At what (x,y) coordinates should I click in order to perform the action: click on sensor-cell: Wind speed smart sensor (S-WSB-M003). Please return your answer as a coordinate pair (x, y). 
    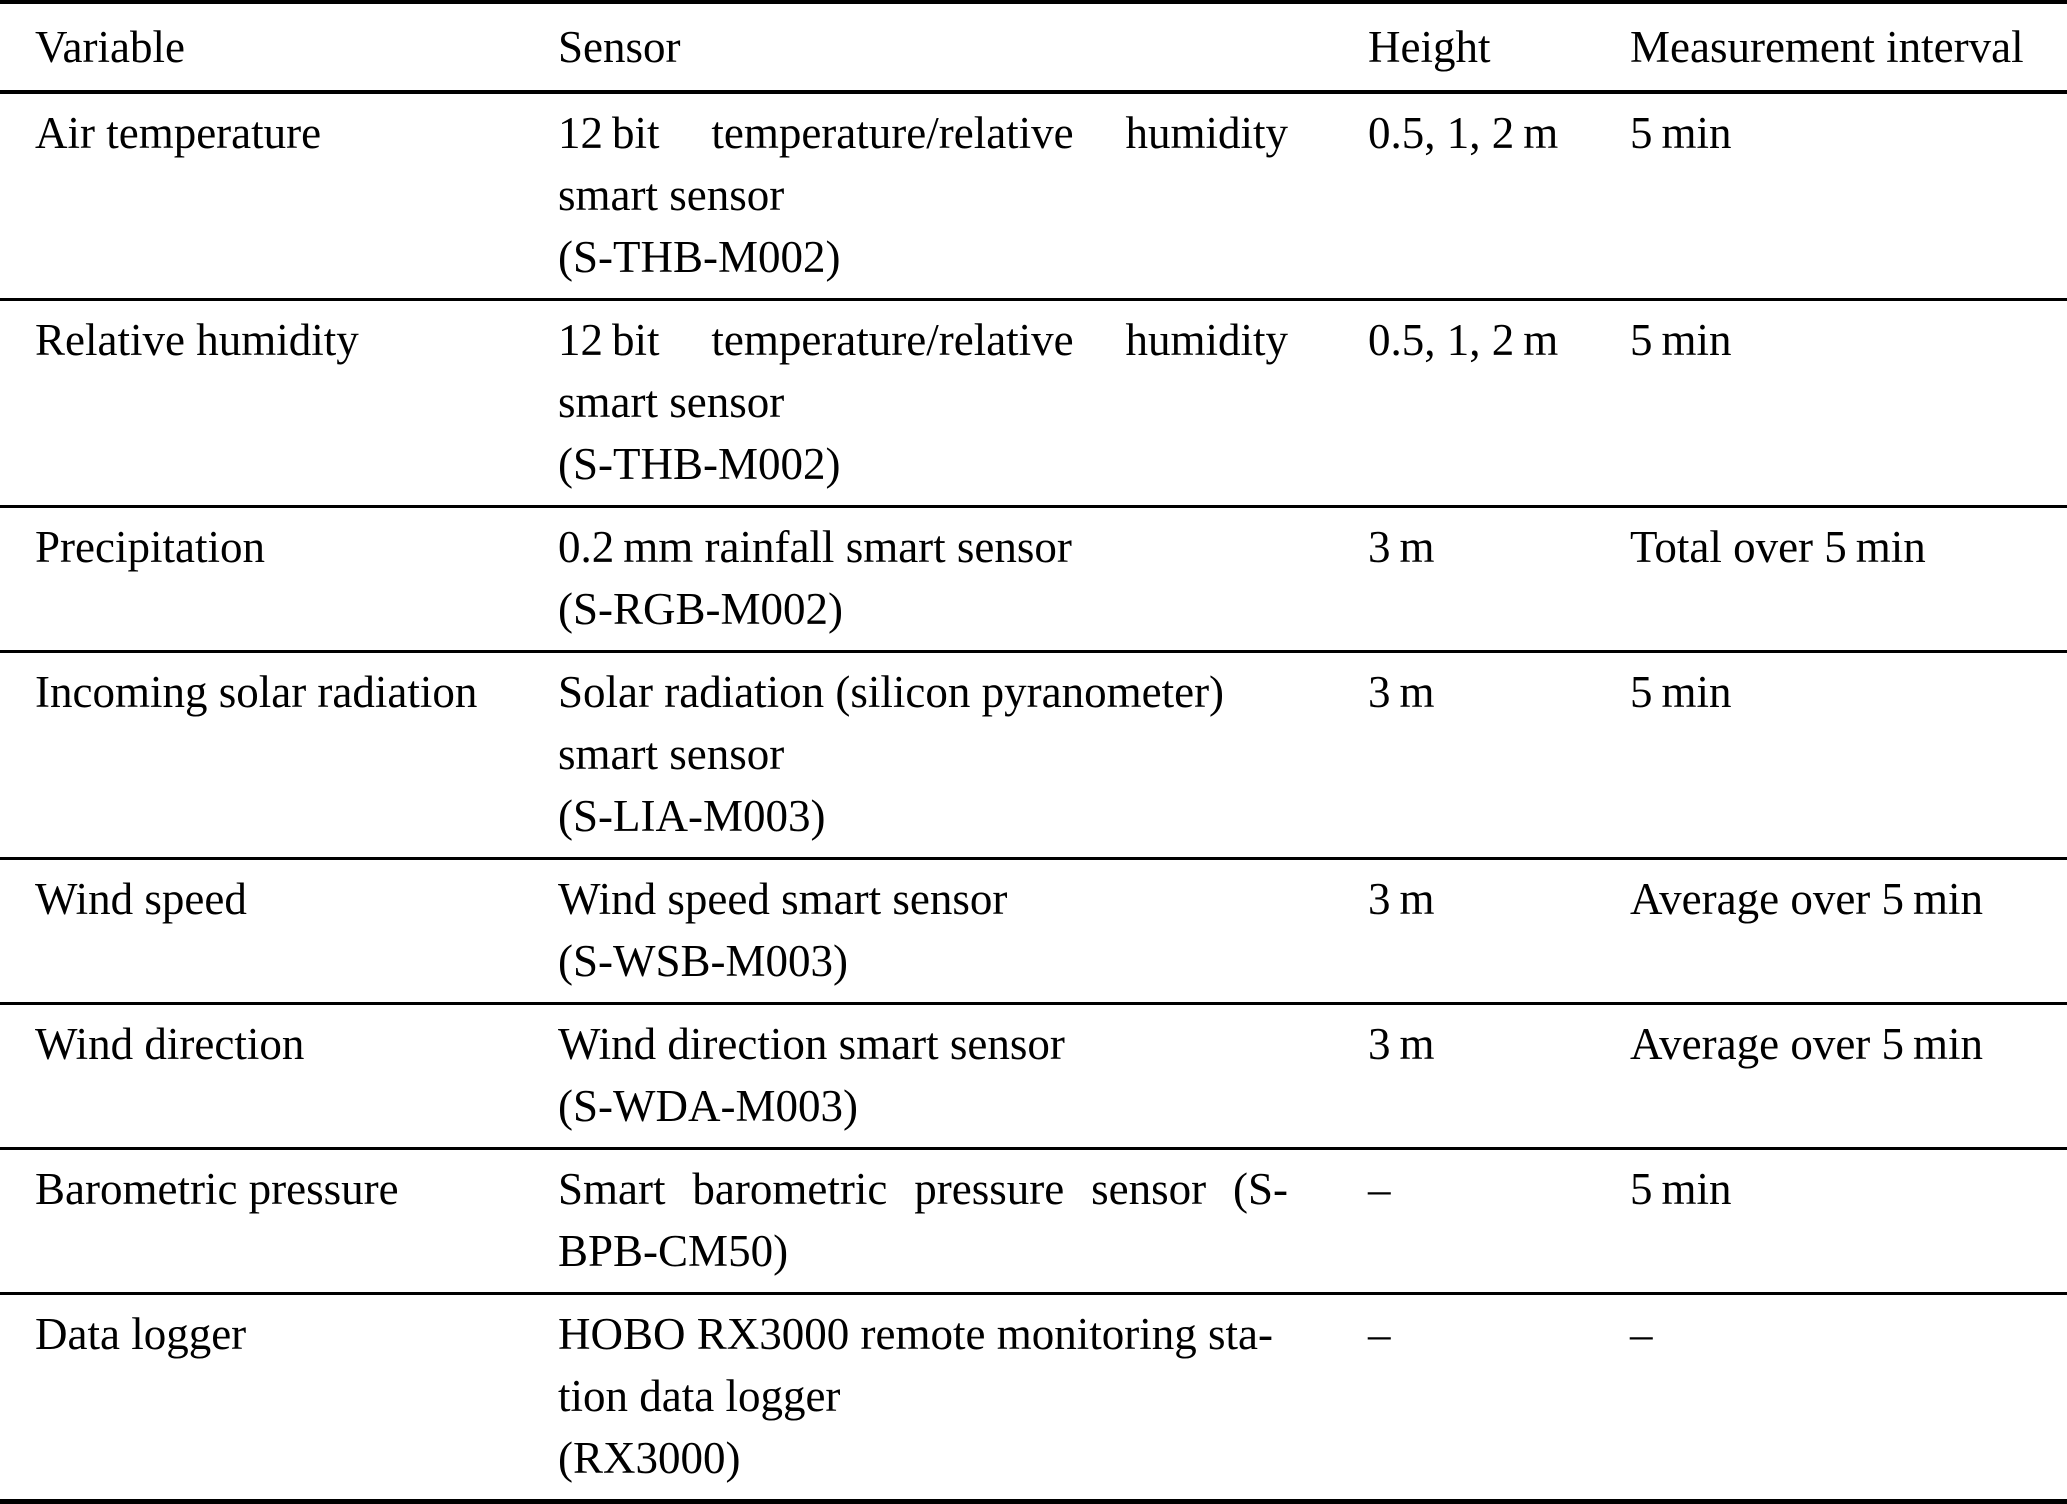
    Looking at the image, I should click on (963, 931).